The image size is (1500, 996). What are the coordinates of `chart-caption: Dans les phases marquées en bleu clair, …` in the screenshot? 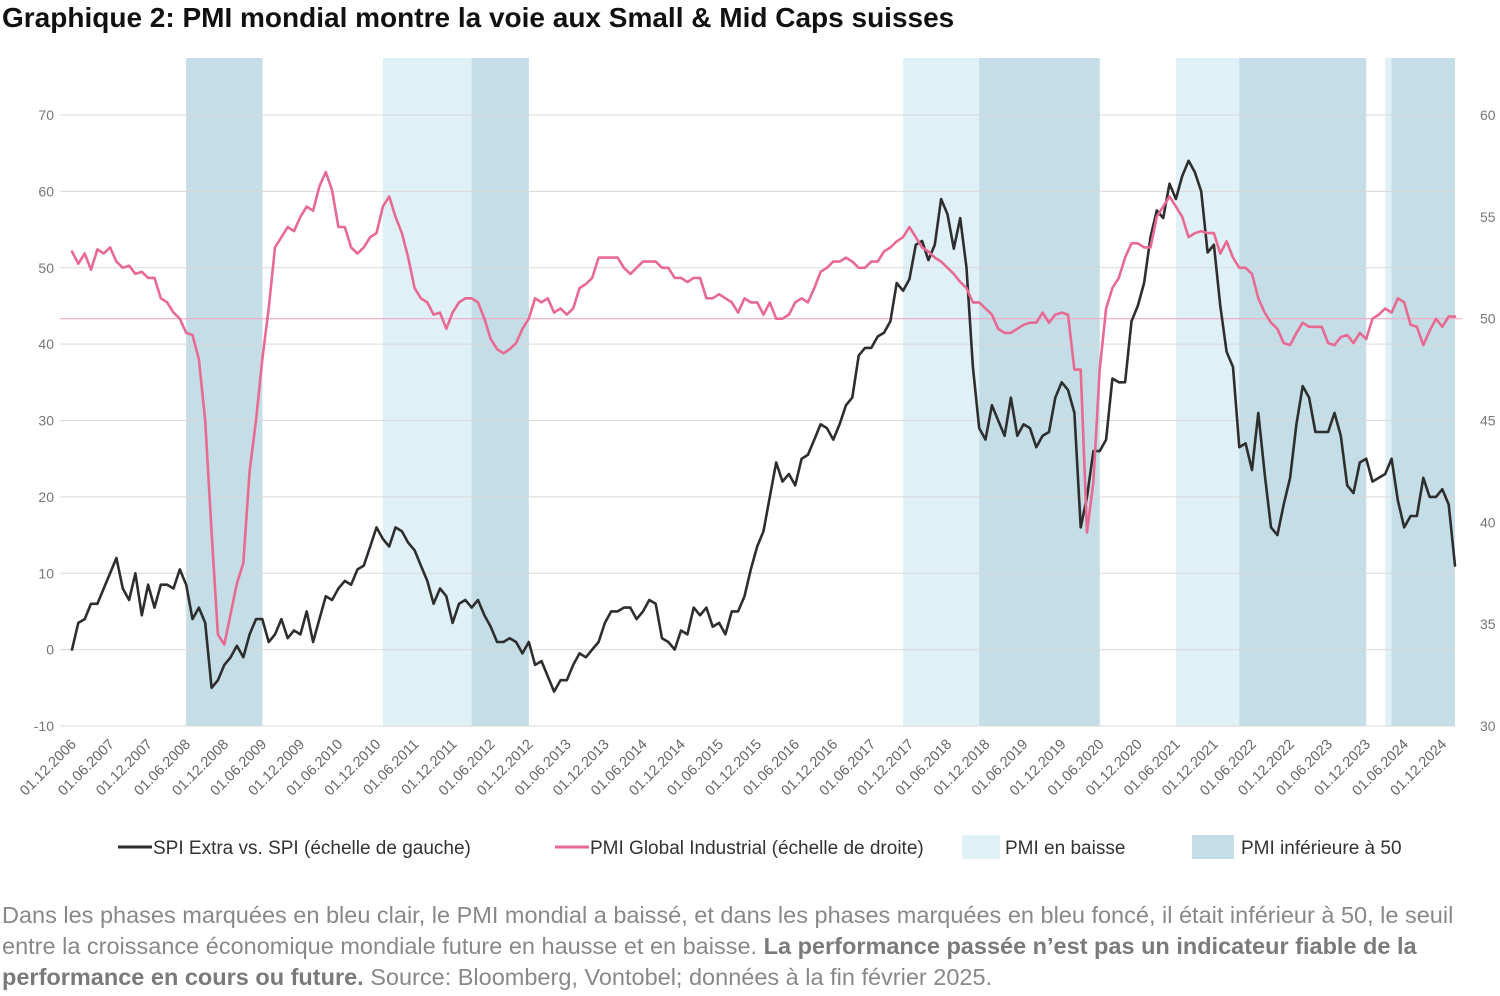 It's located at (747, 946).